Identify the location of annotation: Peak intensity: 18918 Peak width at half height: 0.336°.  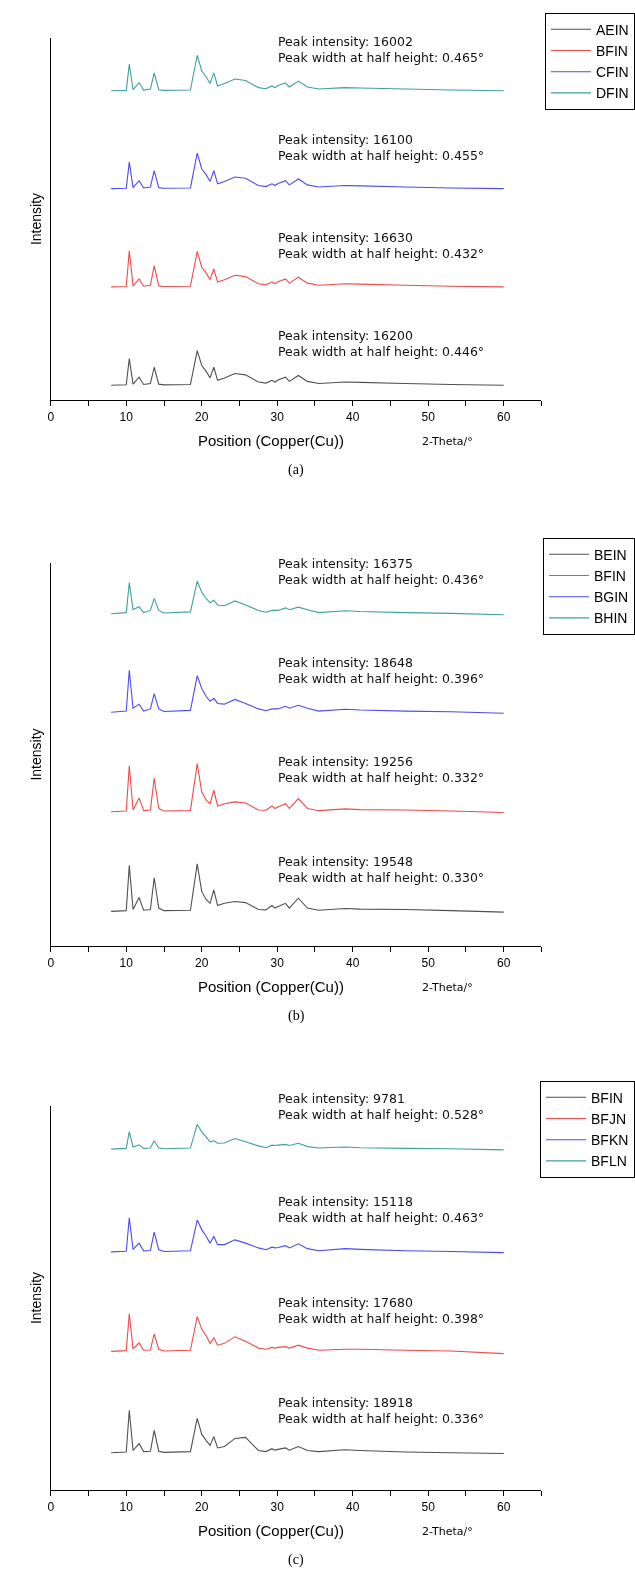
(381, 1411).